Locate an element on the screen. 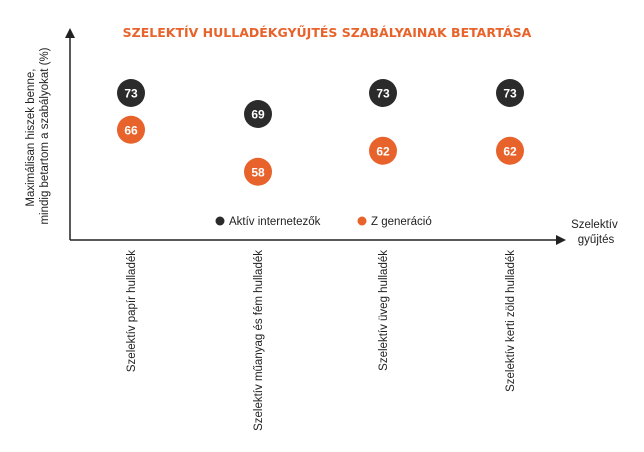  legend-marker-aktiv-internetezok is located at coordinates (220, 221).